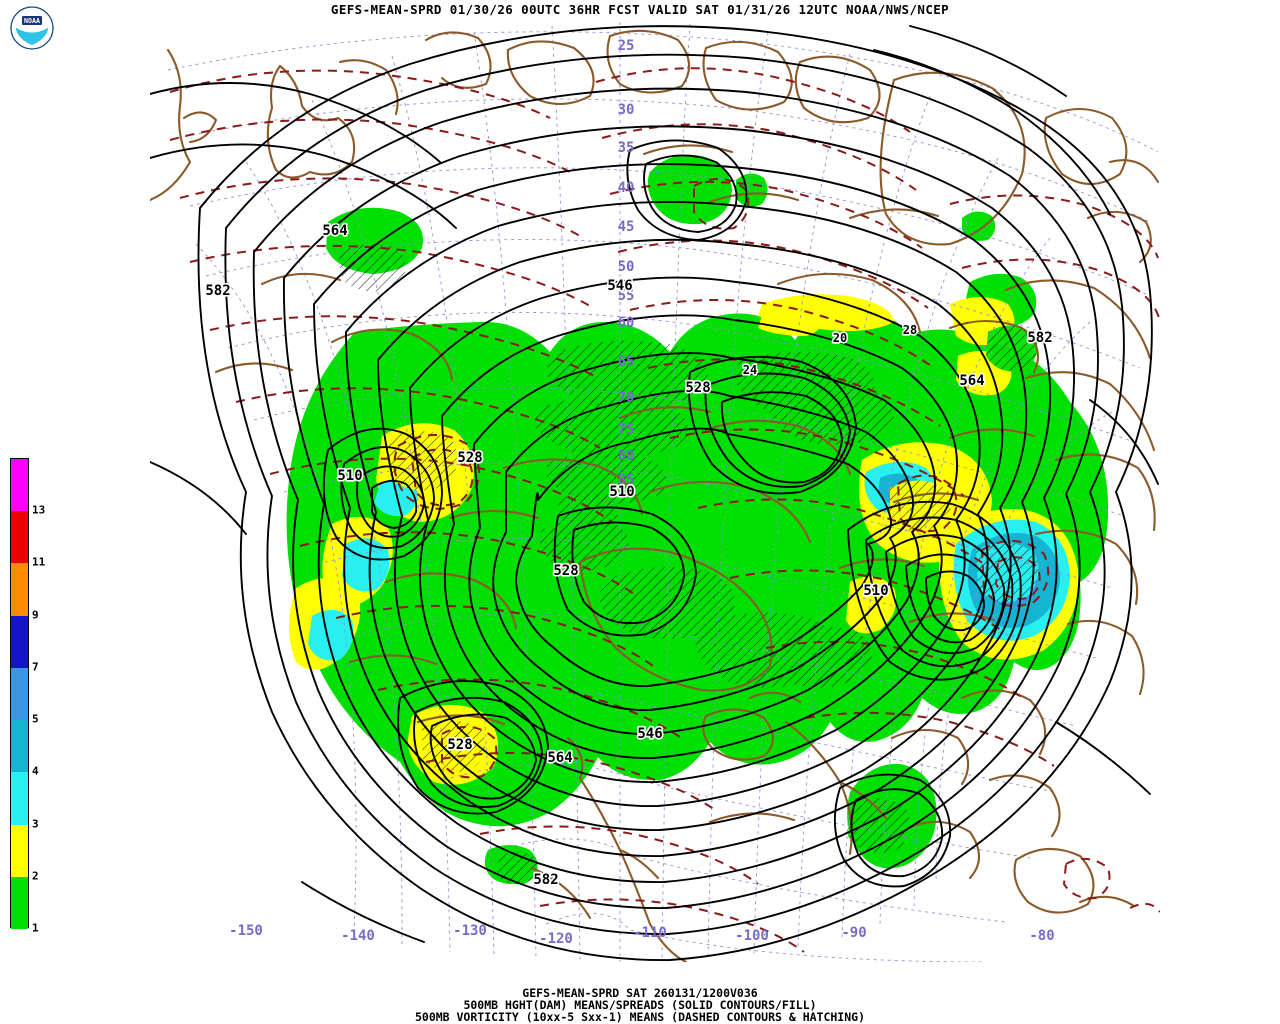 The width and height of the screenshot is (1280, 1024). Describe the element at coordinates (626, 46) in the screenshot. I see `lat-label-0: 25` at that location.